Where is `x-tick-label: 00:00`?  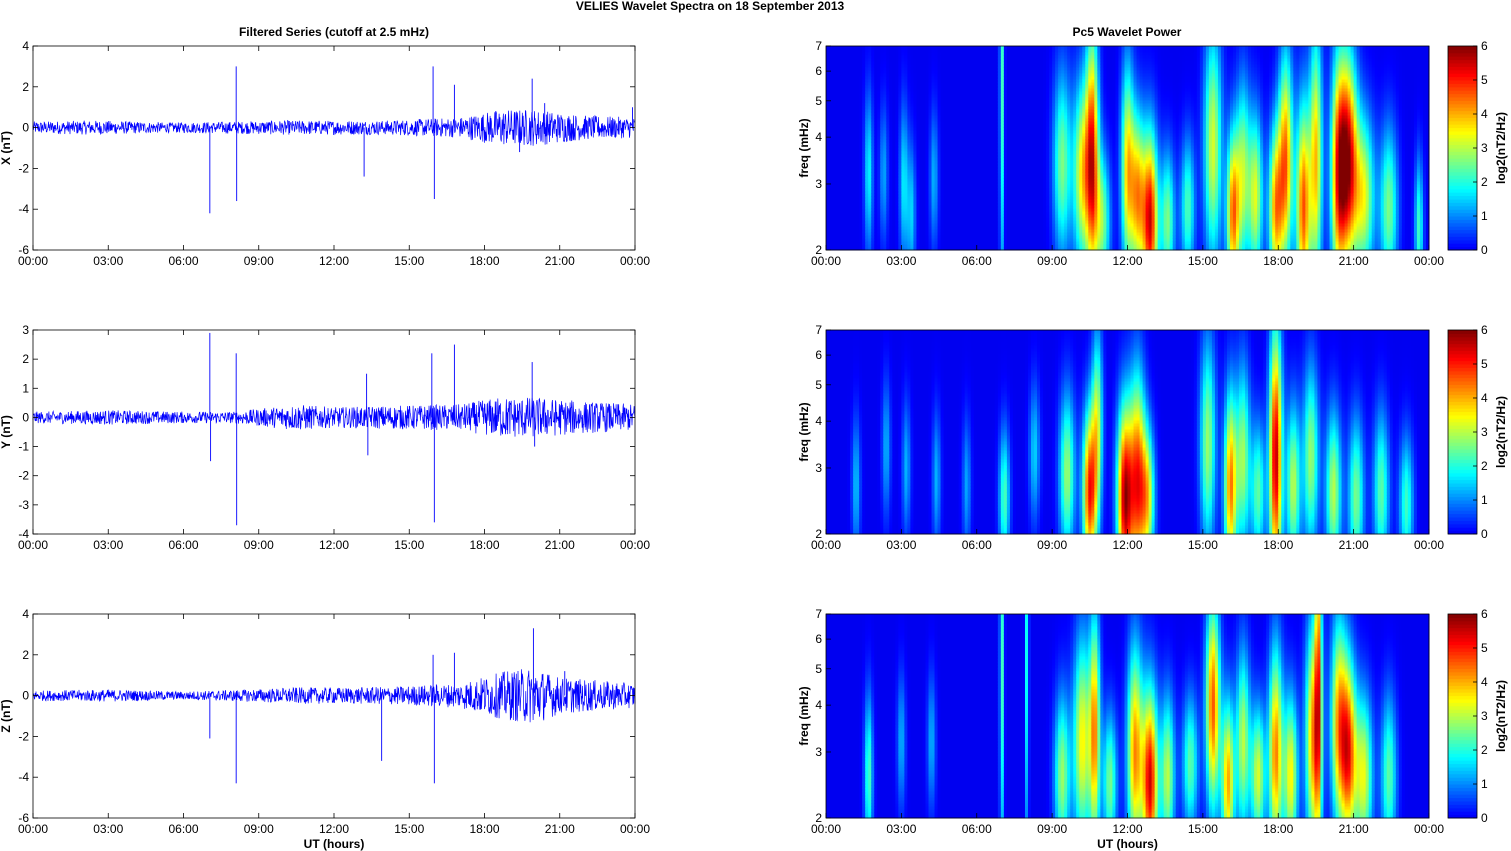 x-tick-label: 00:00 is located at coordinates (635, 261).